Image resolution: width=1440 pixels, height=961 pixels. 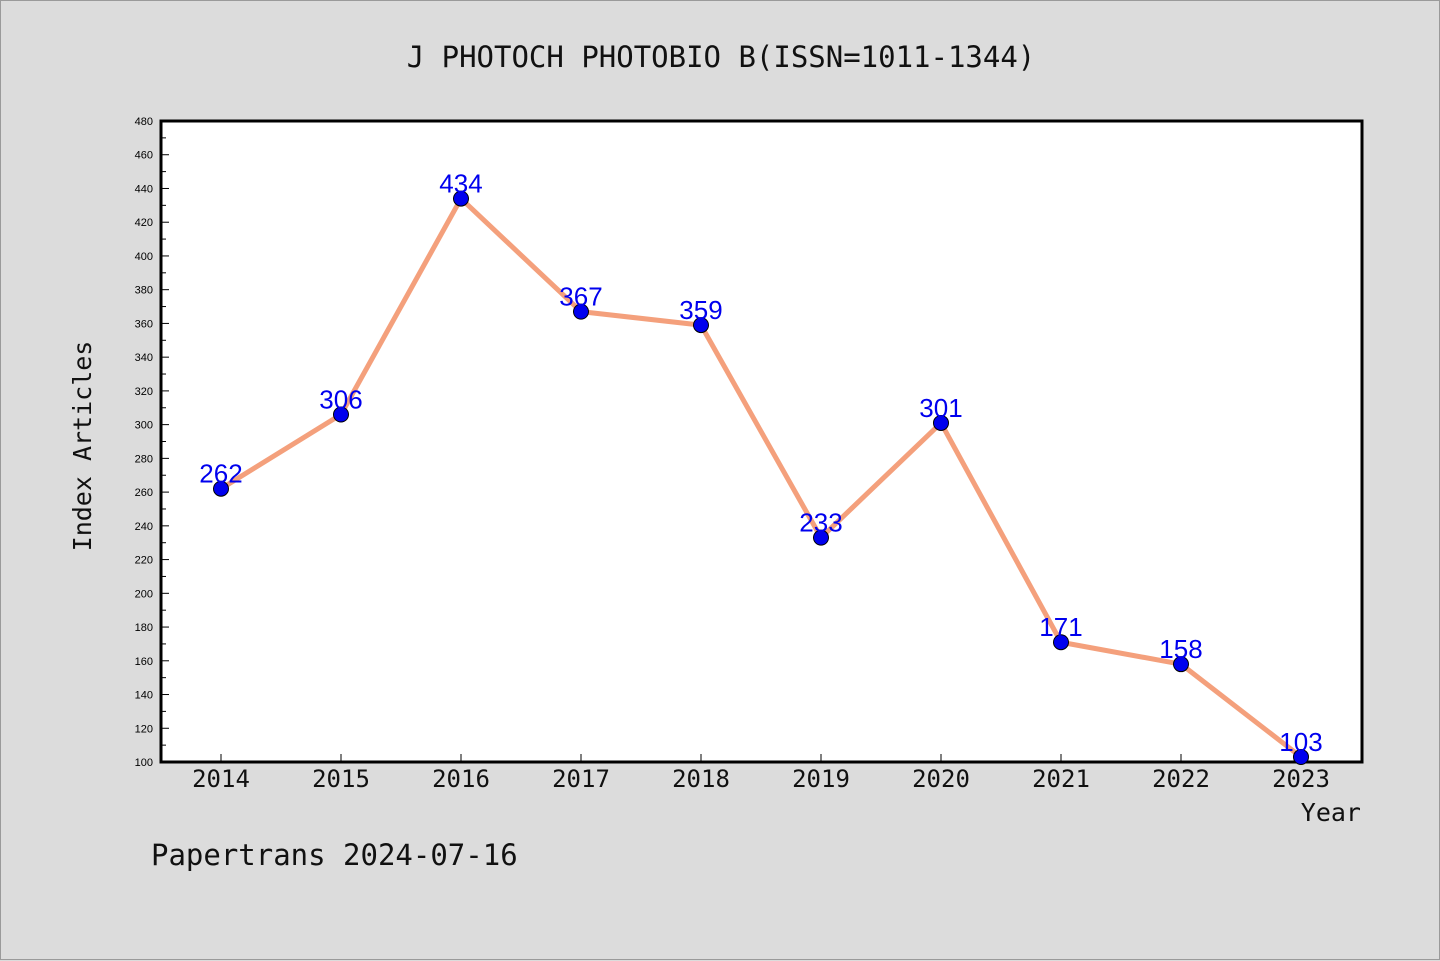 What do you see at coordinates (700, 310) in the screenshot?
I see `data-label: 359` at bounding box center [700, 310].